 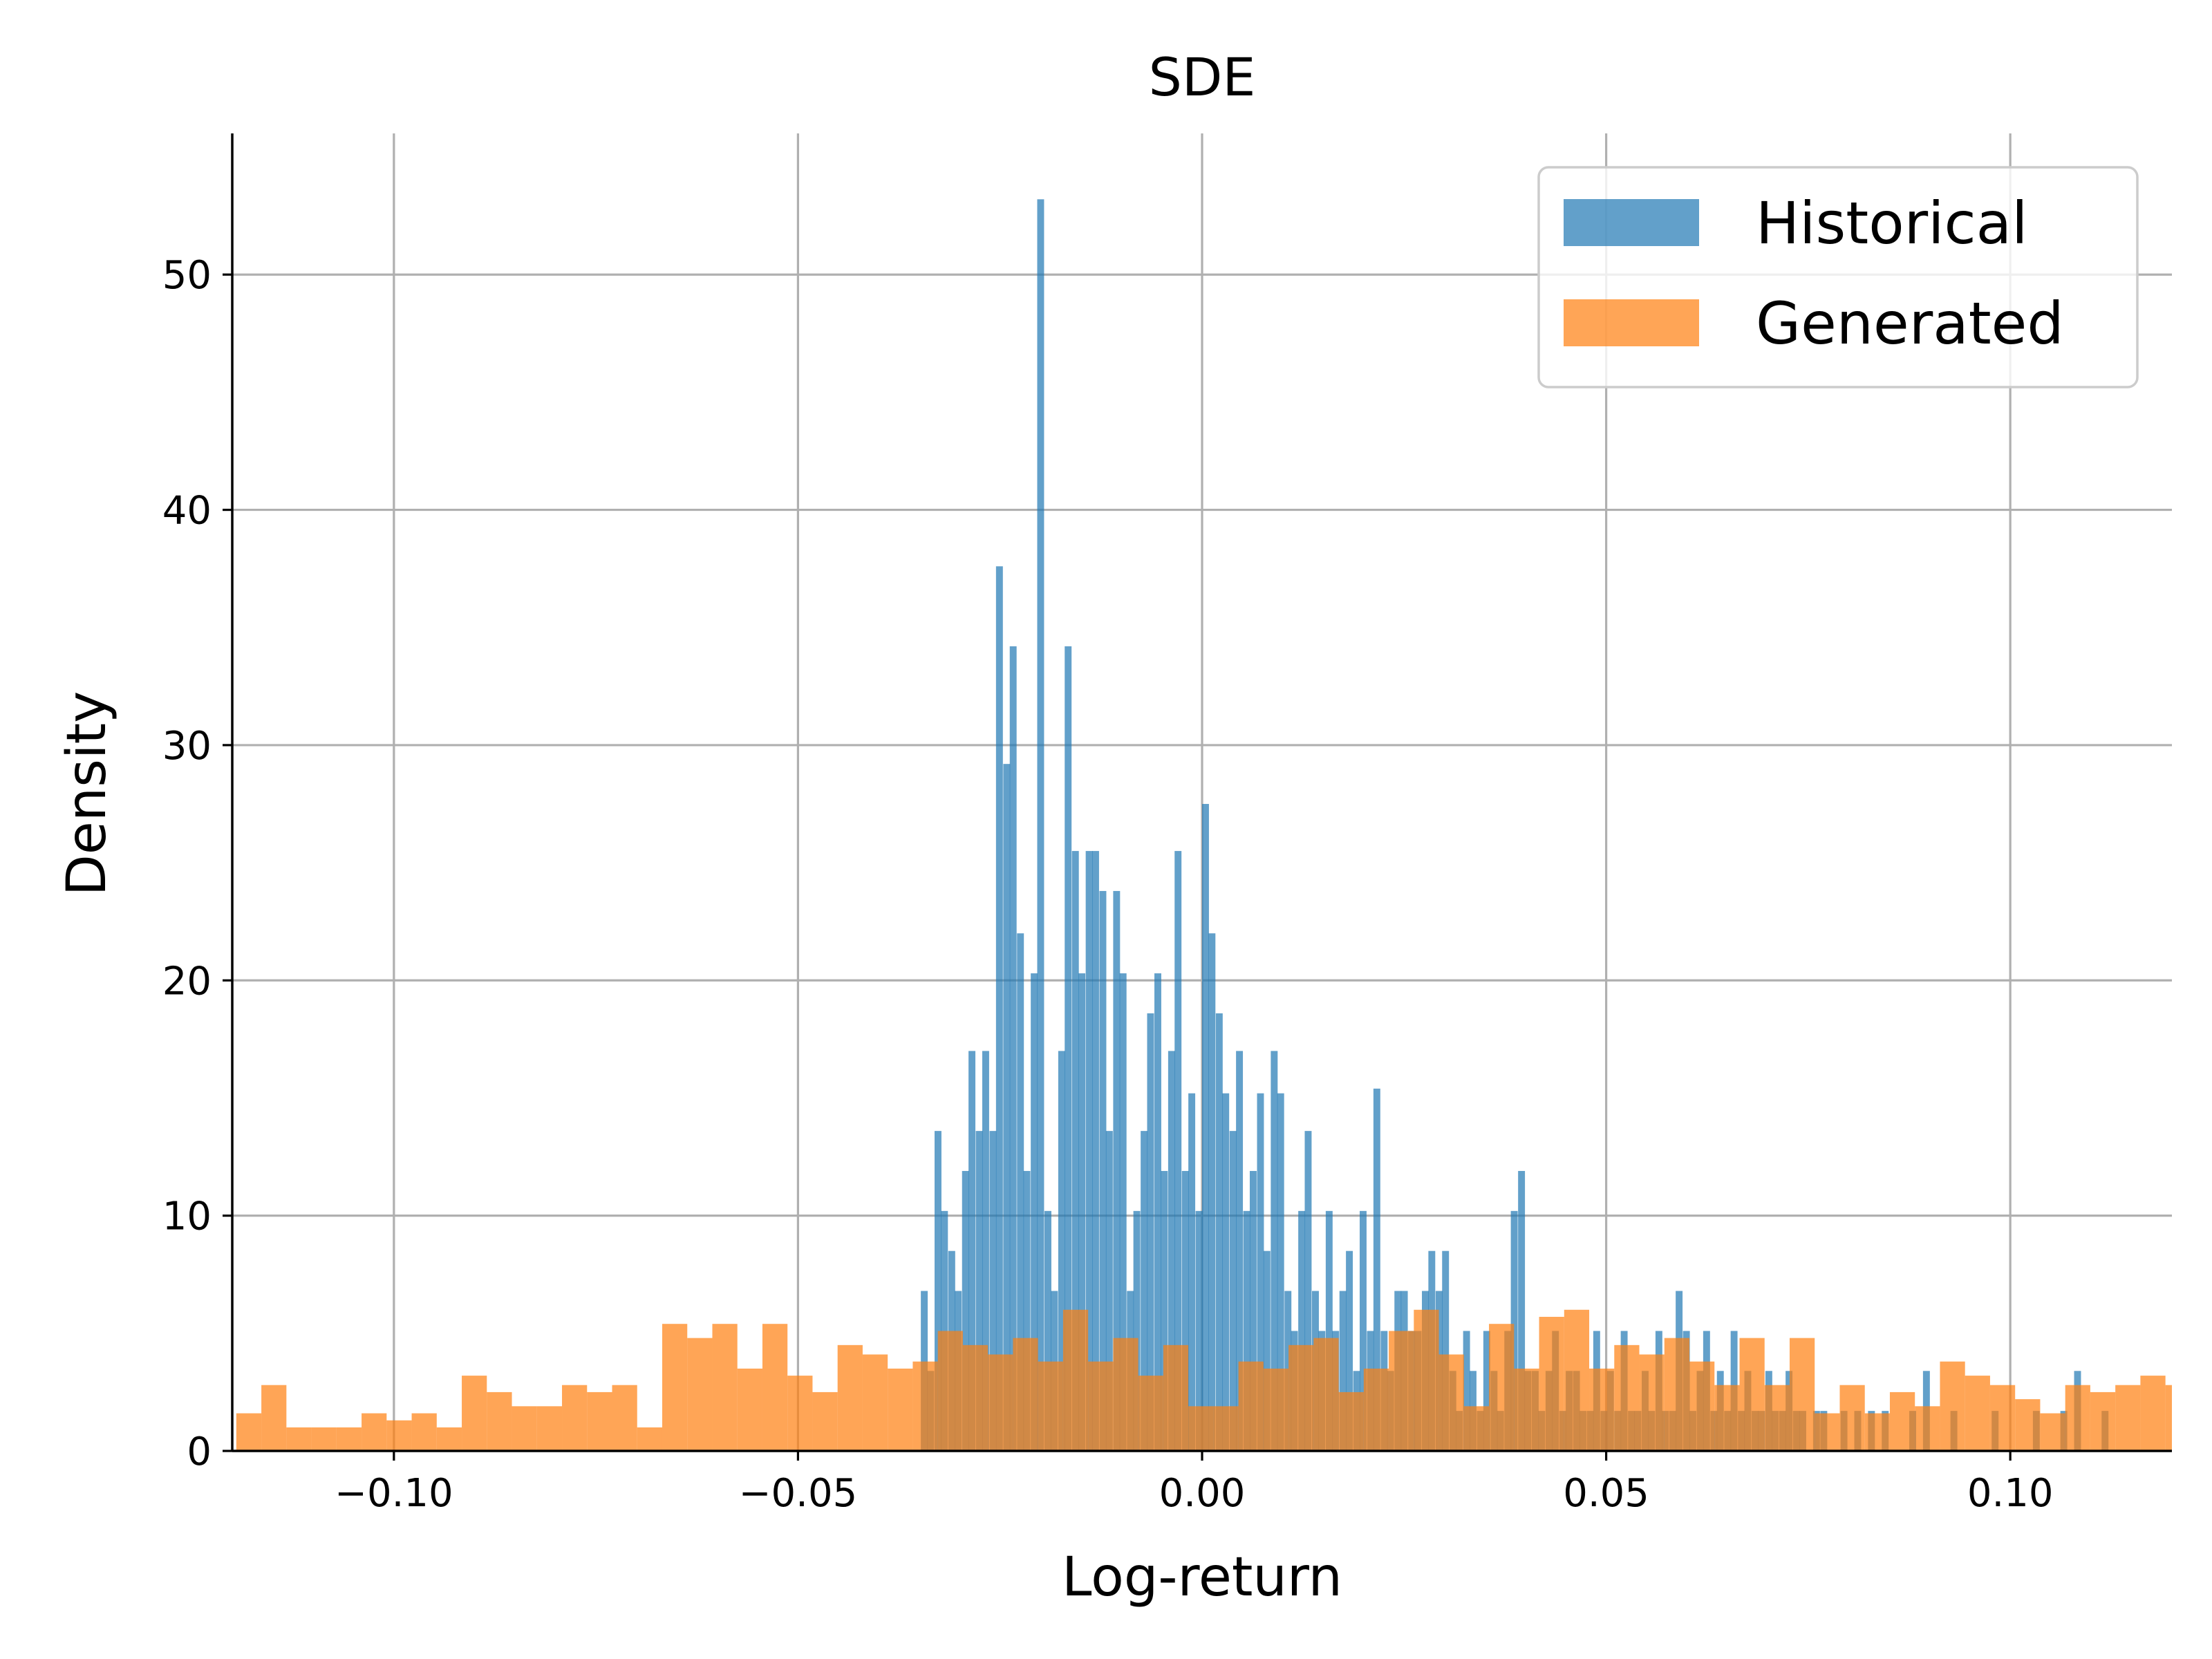 What do you see at coordinates (87, 794) in the screenshot?
I see `y-axis-label: Density` at bounding box center [87, 794].